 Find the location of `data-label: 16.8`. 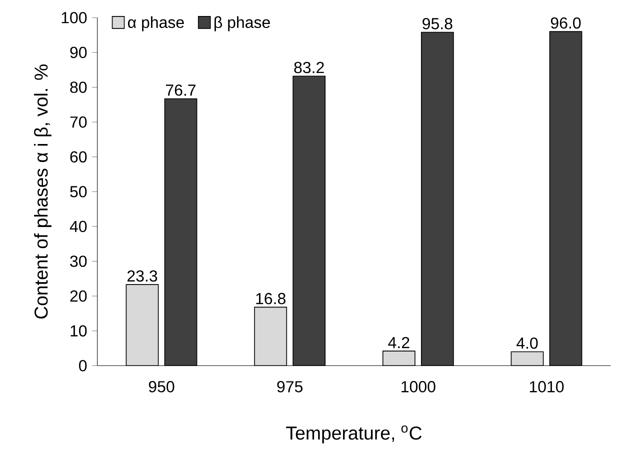

data-label: 16.8 is located at coordinates (271, 298).